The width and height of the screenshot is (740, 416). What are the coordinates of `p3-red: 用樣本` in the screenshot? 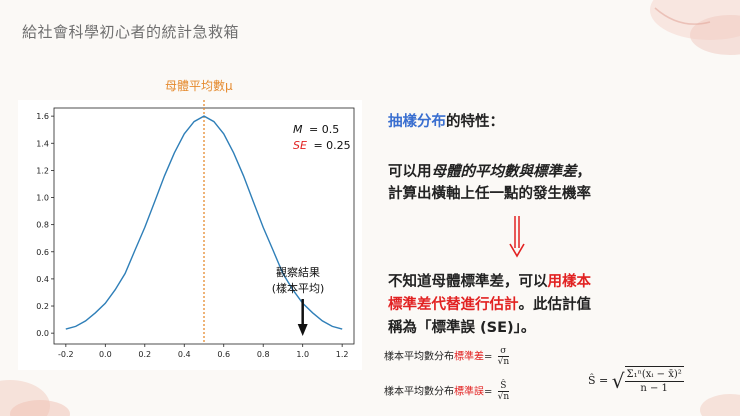 It's located at (569, 282).